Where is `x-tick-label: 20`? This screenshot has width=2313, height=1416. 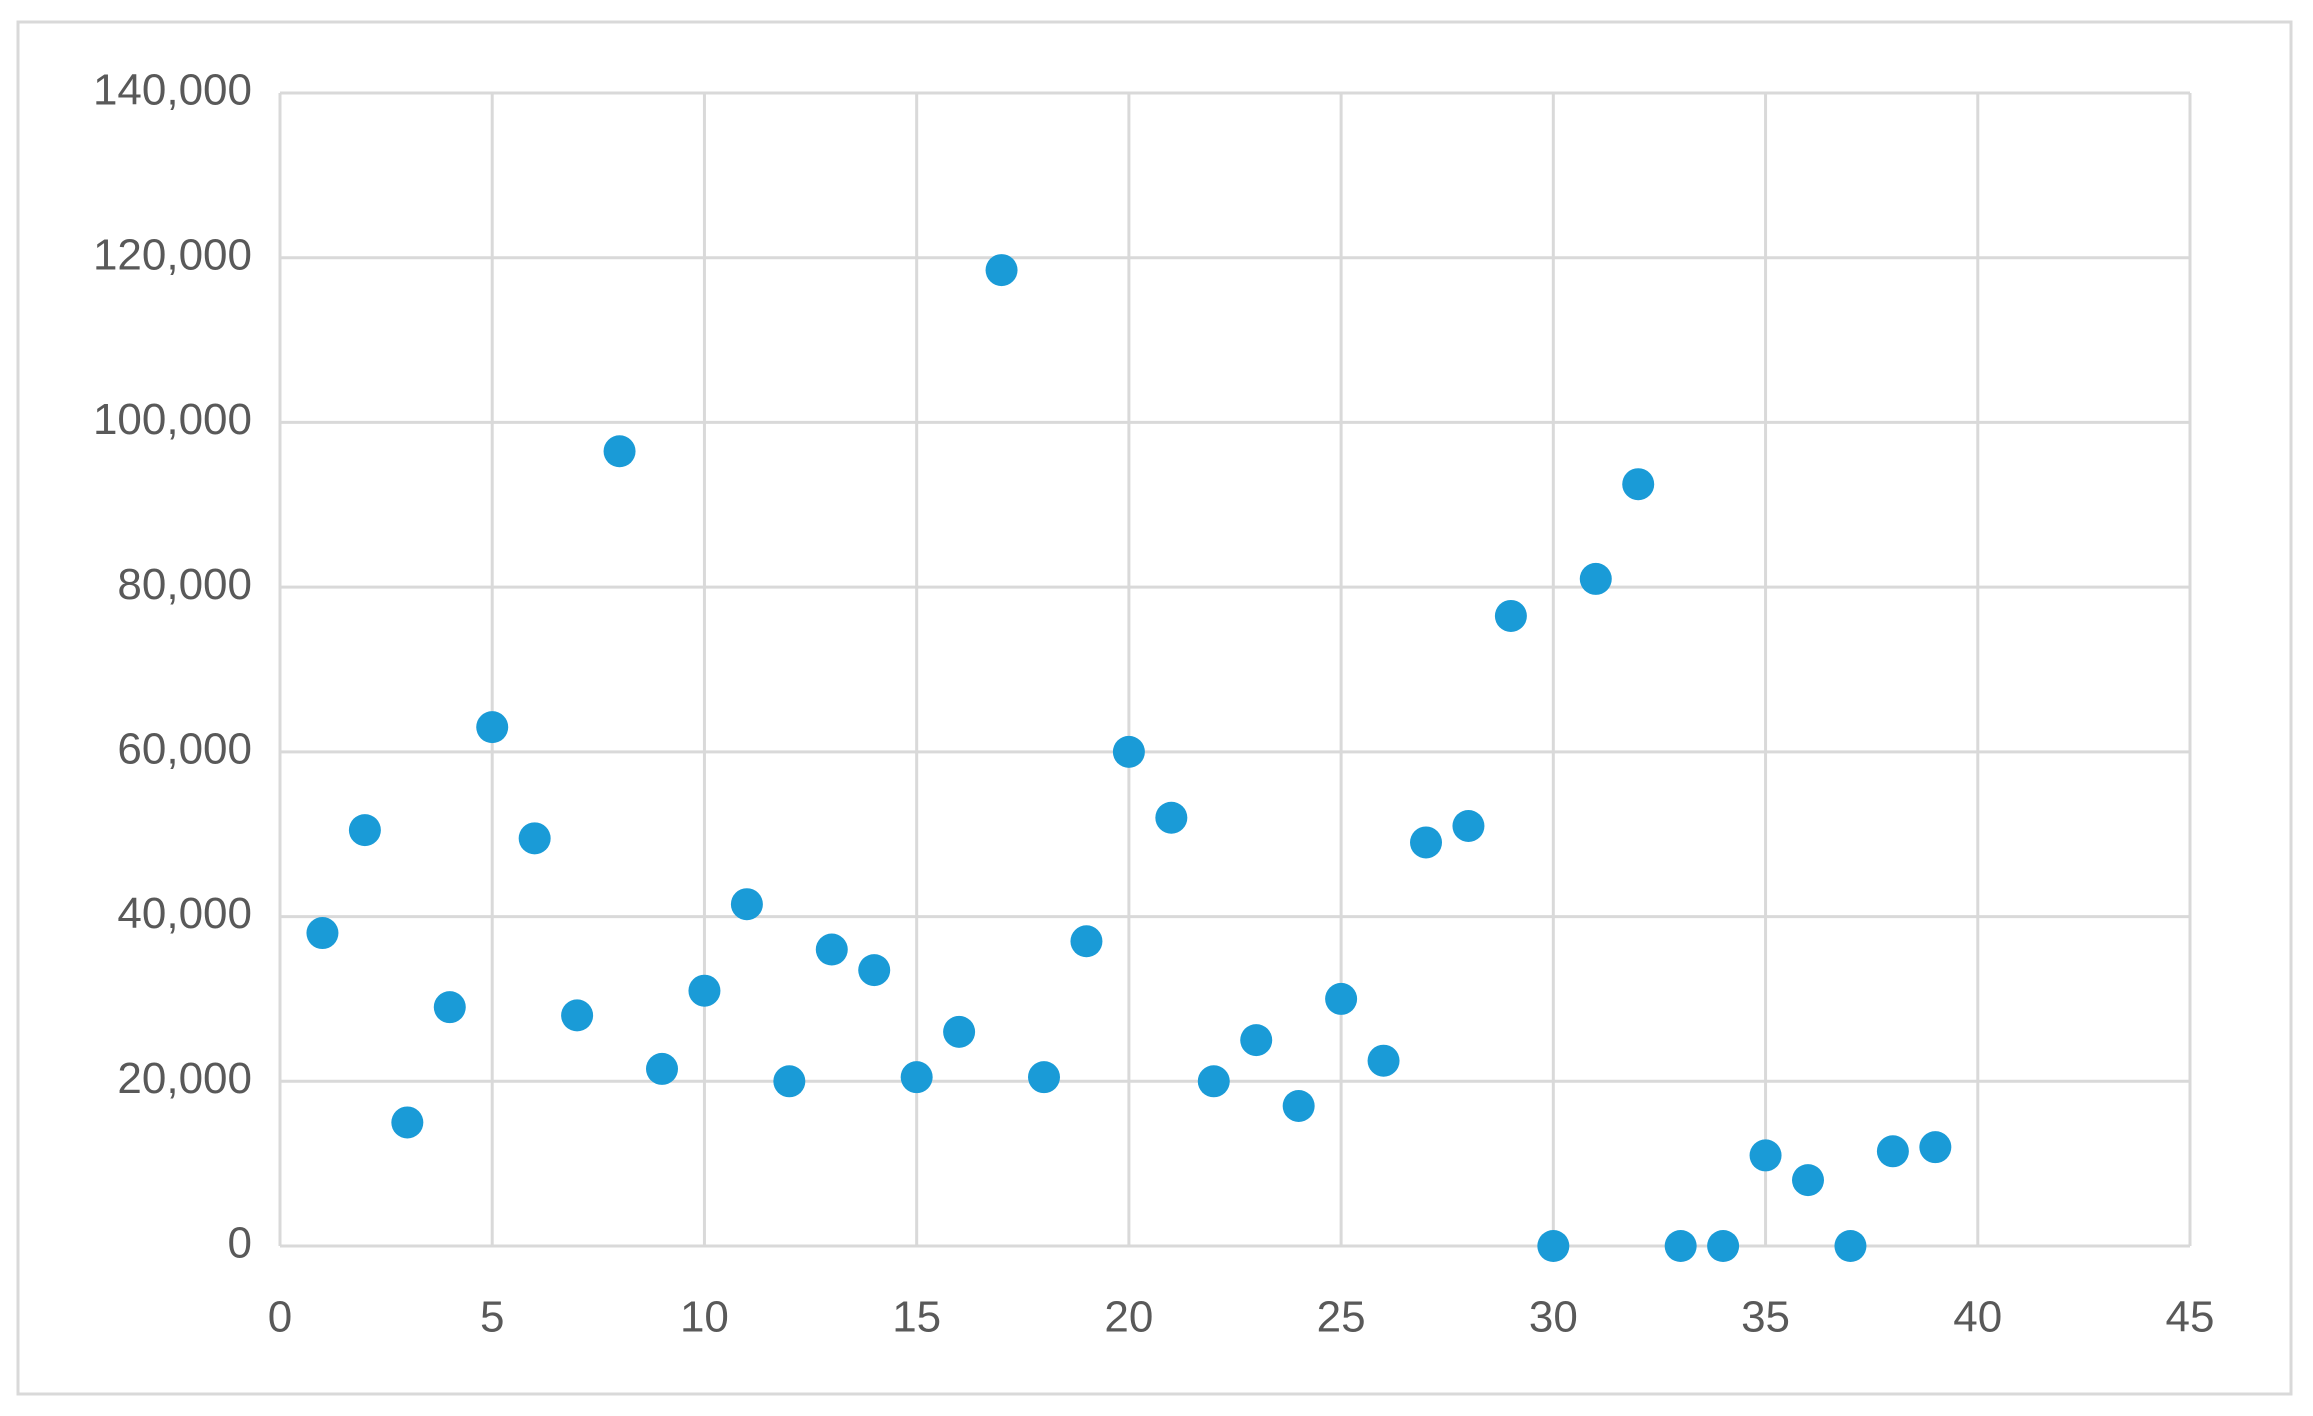
x-tick-label: 20 is located at coordinates (1128, 1317).